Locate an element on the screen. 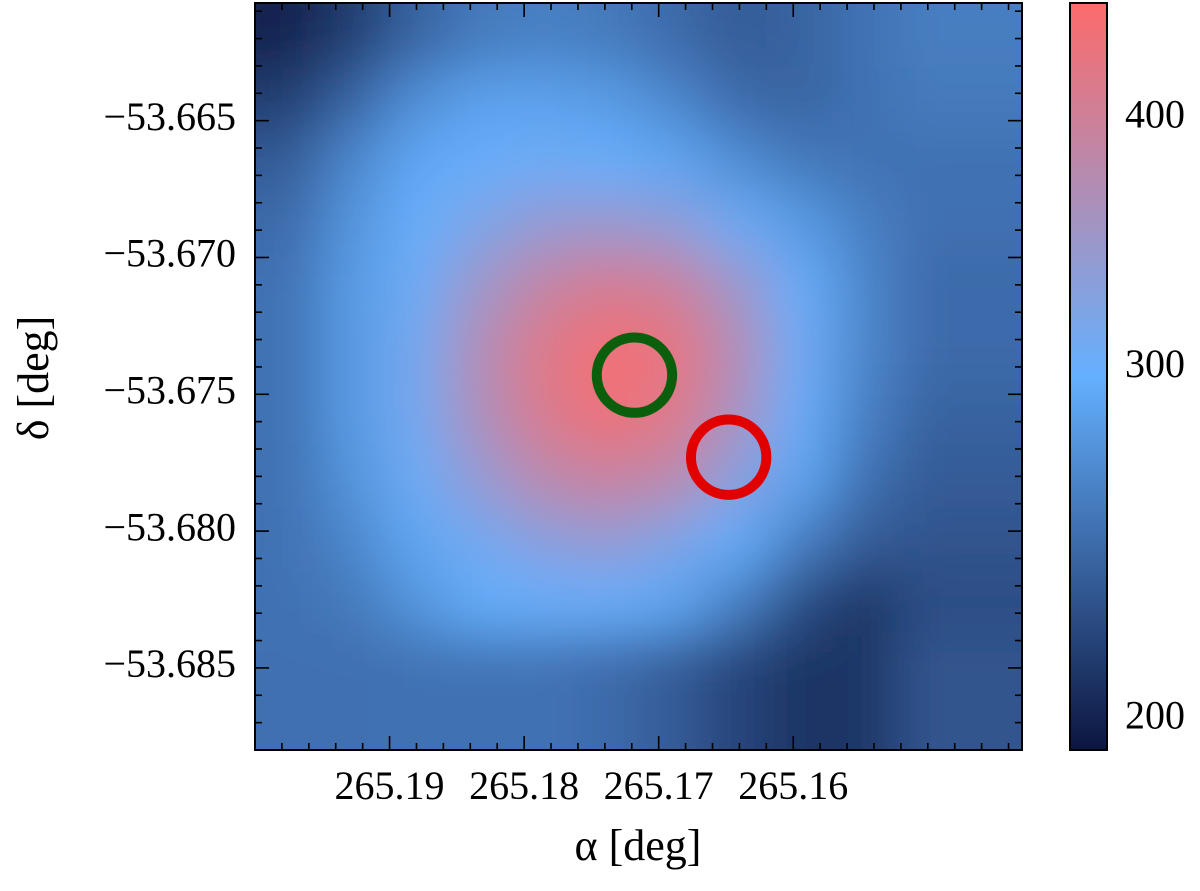  colorbar-tick-label: 400 is located at coordinates (1155, 114).